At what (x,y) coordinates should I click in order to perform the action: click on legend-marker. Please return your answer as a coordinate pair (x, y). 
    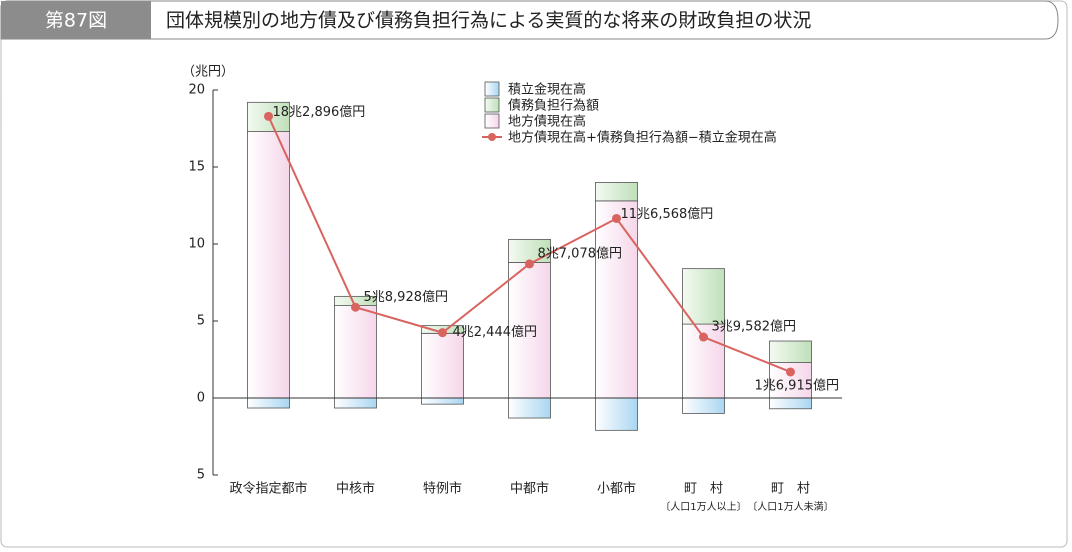
    Looking at the image, I should click on (492, 137).